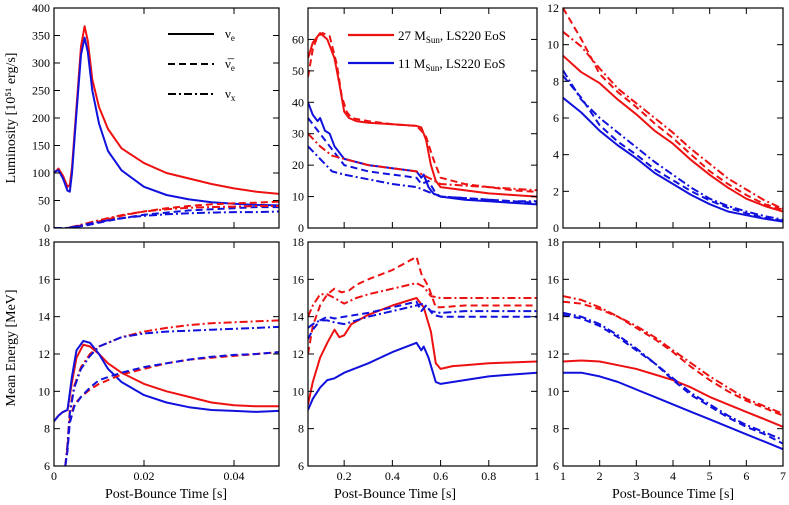 The width and height of the screenshot is (789, 505). Describe the element at coordinates (537, 476) in the screenshot. I see `x-tick-label: 1` at that location.